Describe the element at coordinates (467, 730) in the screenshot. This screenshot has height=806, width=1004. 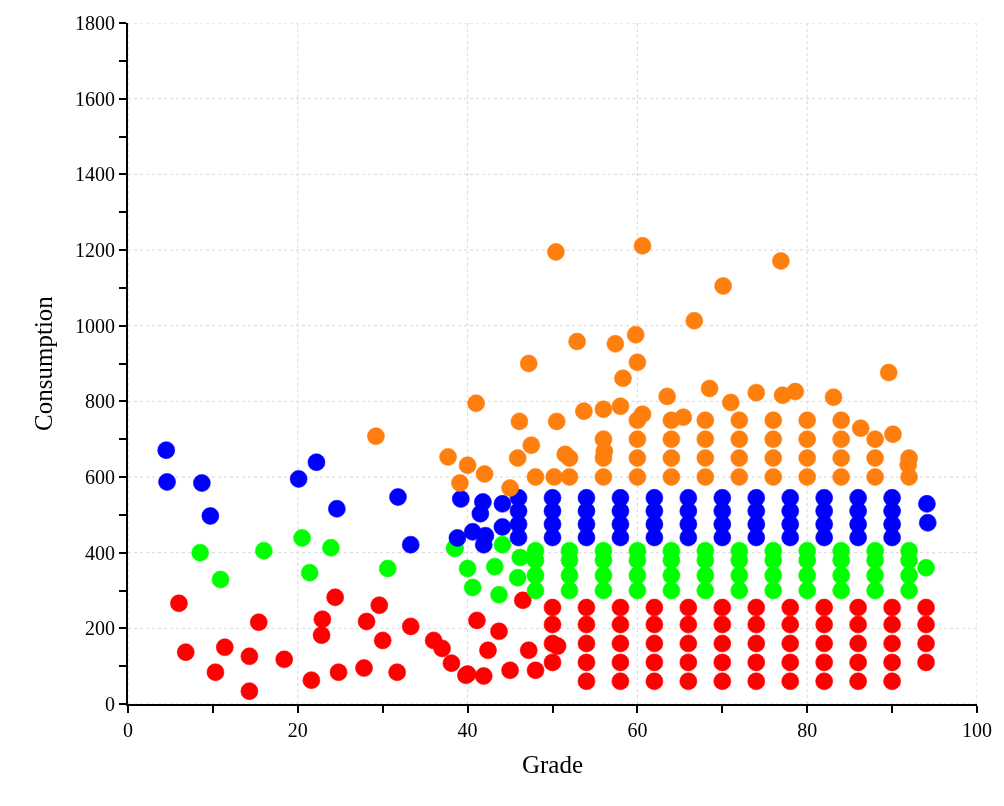
I see `x-tick-label: 40` at that location.